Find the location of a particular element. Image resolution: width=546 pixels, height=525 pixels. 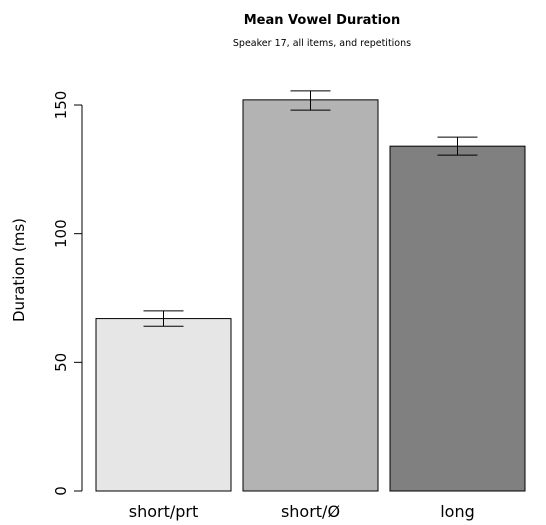

x-category-label: short/Ø is located at coordinates (310, 511).